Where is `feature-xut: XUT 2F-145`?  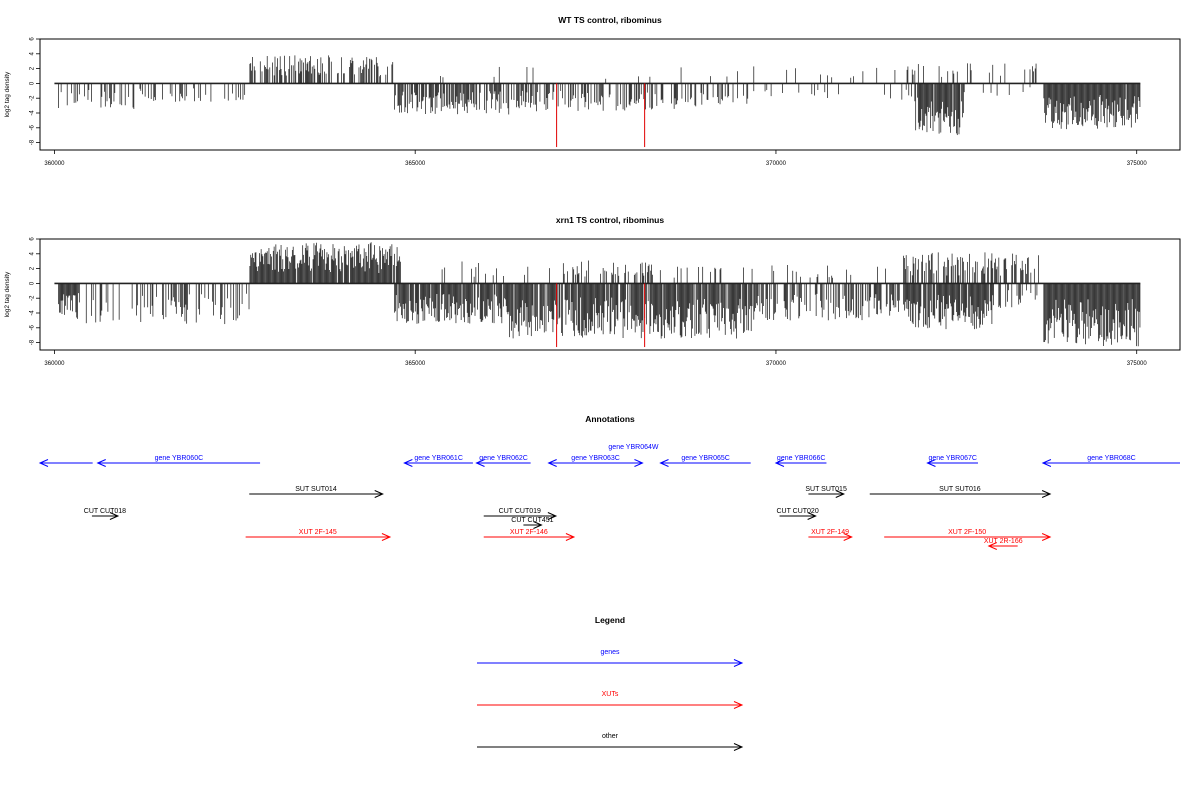 feature-xut: XUT 2F-145 is located at coordinates (318, 535).